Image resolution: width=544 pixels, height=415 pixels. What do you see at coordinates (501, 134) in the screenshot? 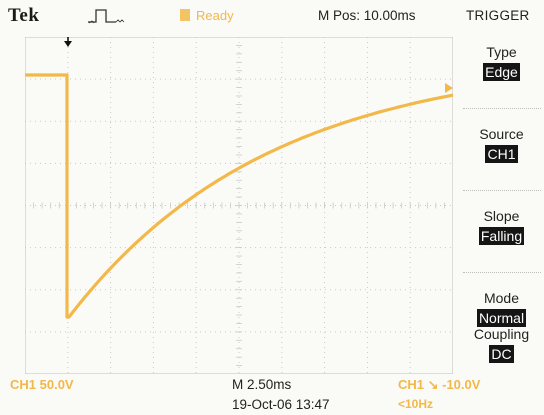
I see `menu-item-label: Source` at bounding box center [501, 134].